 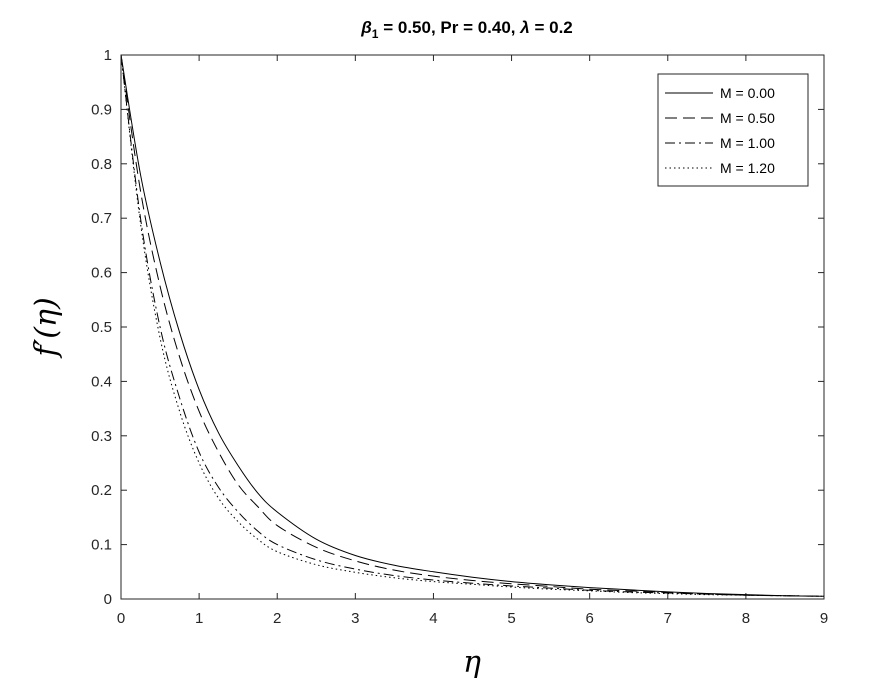 I want to click on legend: M = 0.00 M = 0.50 M = 1.00 M = 1.20, so click(x=733, y=130).